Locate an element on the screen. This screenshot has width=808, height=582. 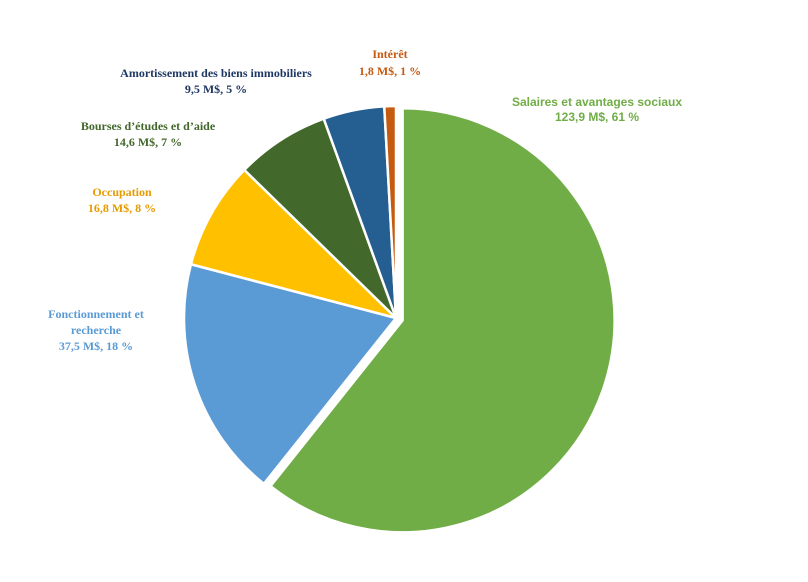
slice-label: Bourses d’études et d’aide 14,6 M$, 7 % is located at coordinates (148, 134).